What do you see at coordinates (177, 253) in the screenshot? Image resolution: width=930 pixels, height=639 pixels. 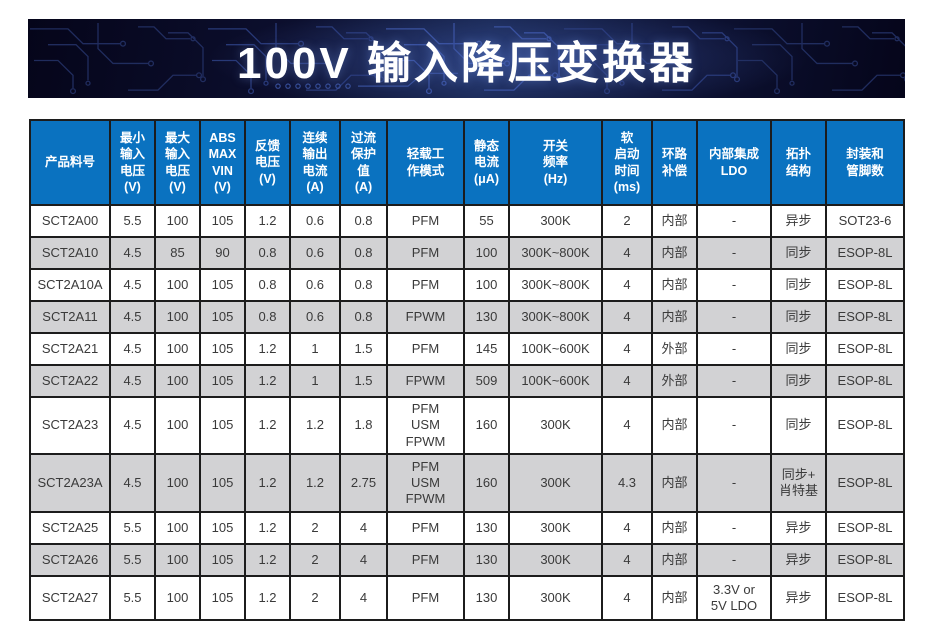 I see `table-cell: 85` at bounding box center [177, 253].